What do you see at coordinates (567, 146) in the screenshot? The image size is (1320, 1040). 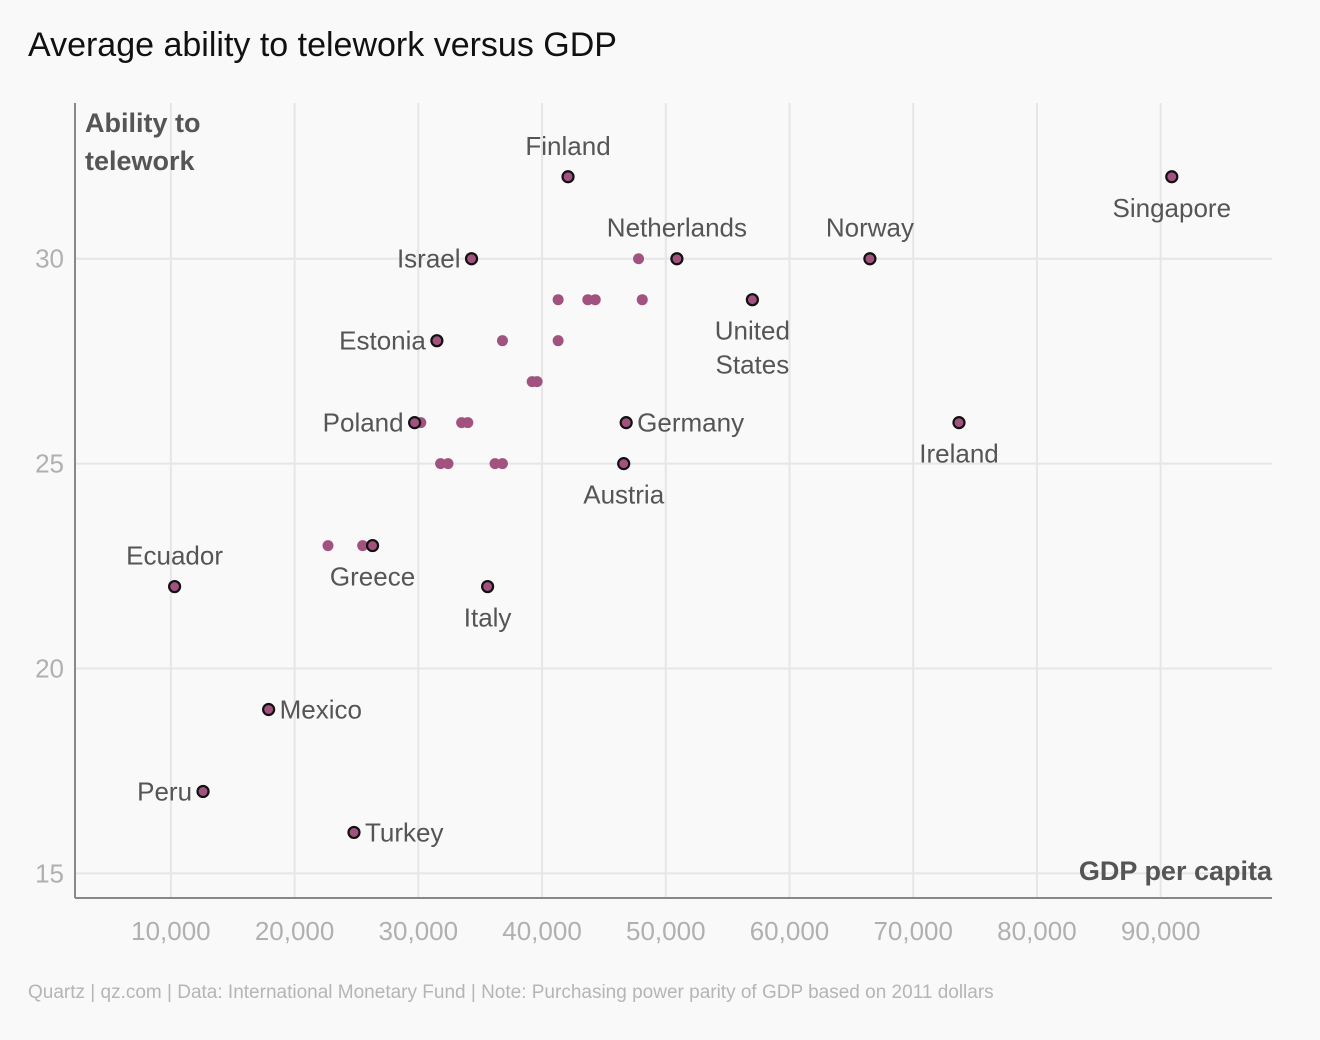 I see `point-label-finland: Finland` at bounding box center [567, 146].